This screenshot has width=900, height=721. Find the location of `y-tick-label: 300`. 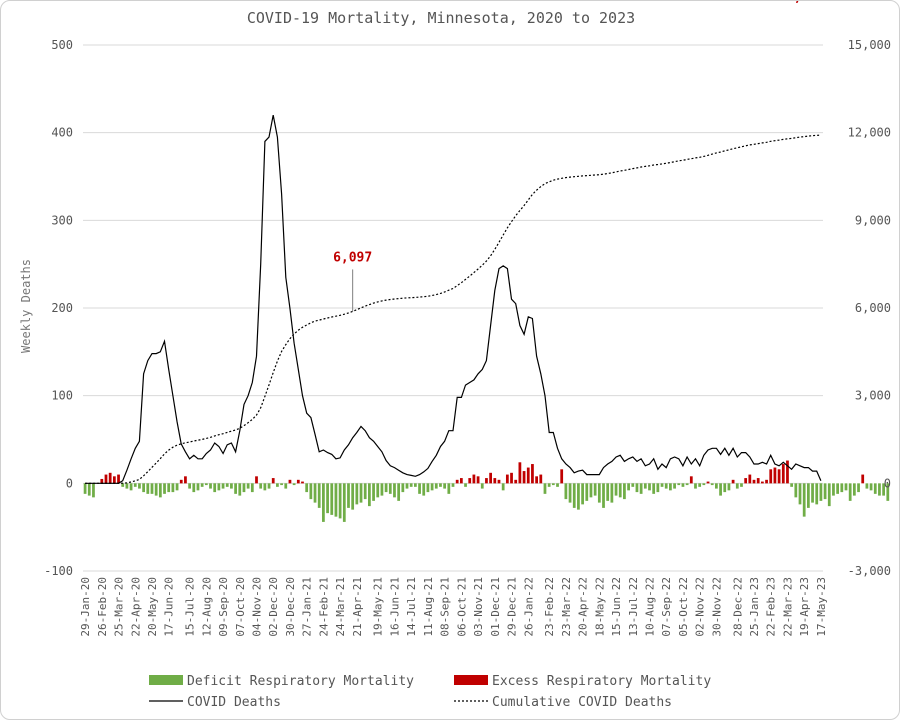

y-tick-label: 300 is located at coordinates (62, 220).